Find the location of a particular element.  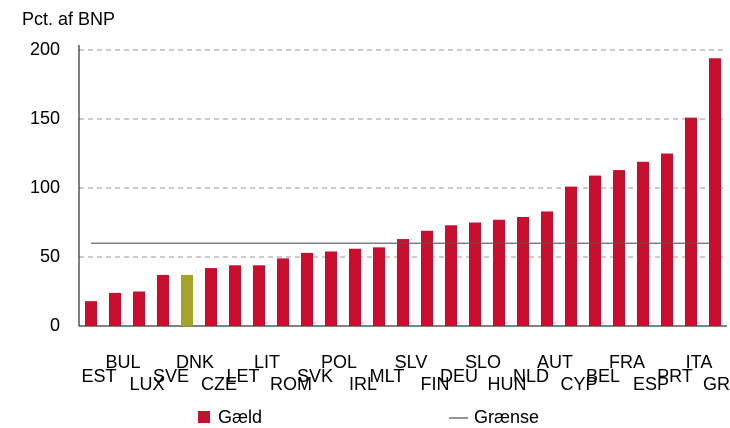

x-tick-label: FIN is located at coordinates (435, 384).